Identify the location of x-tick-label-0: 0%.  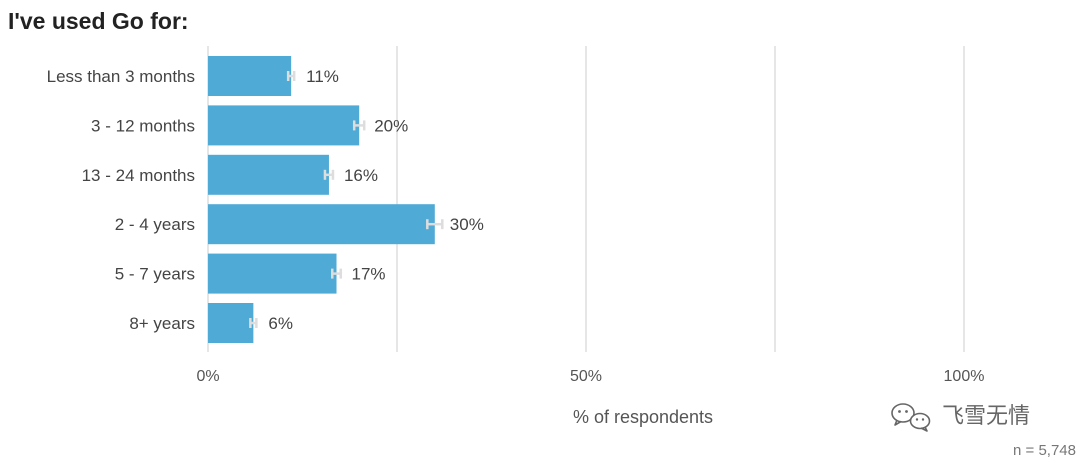
(207, 376).